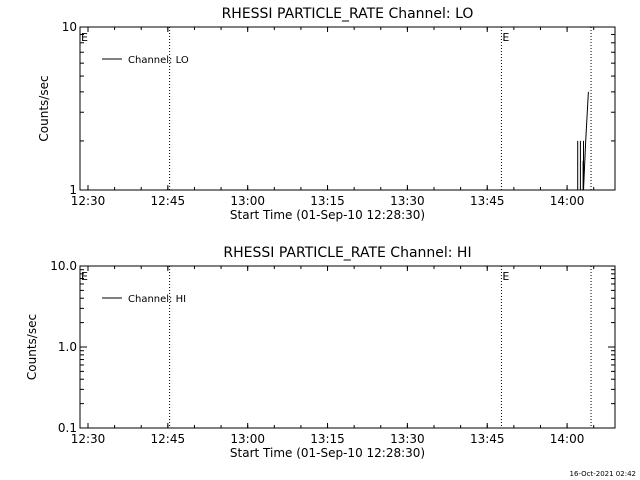  Describe the element at coordinates (583, 141) in the screenshot. I see `panel-0-series-line` at that location.